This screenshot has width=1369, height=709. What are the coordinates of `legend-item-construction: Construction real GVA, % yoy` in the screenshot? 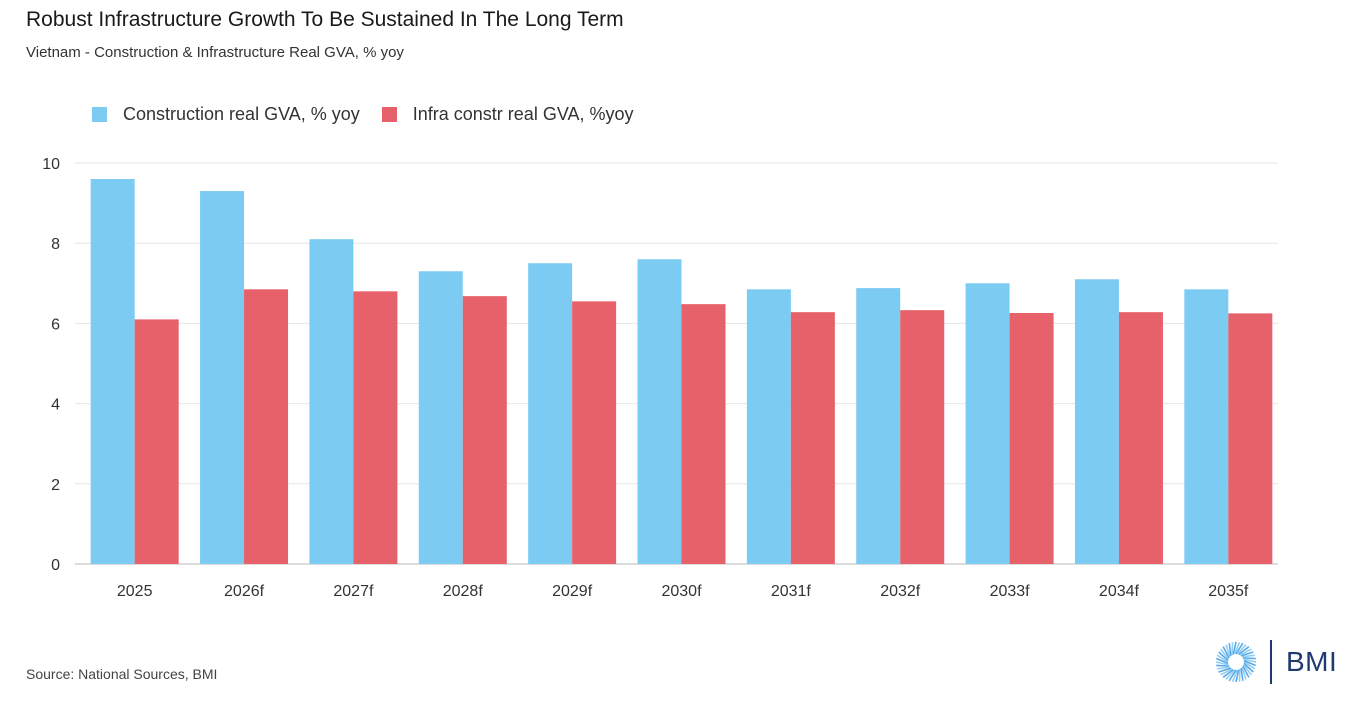 It's located at (226, 114).